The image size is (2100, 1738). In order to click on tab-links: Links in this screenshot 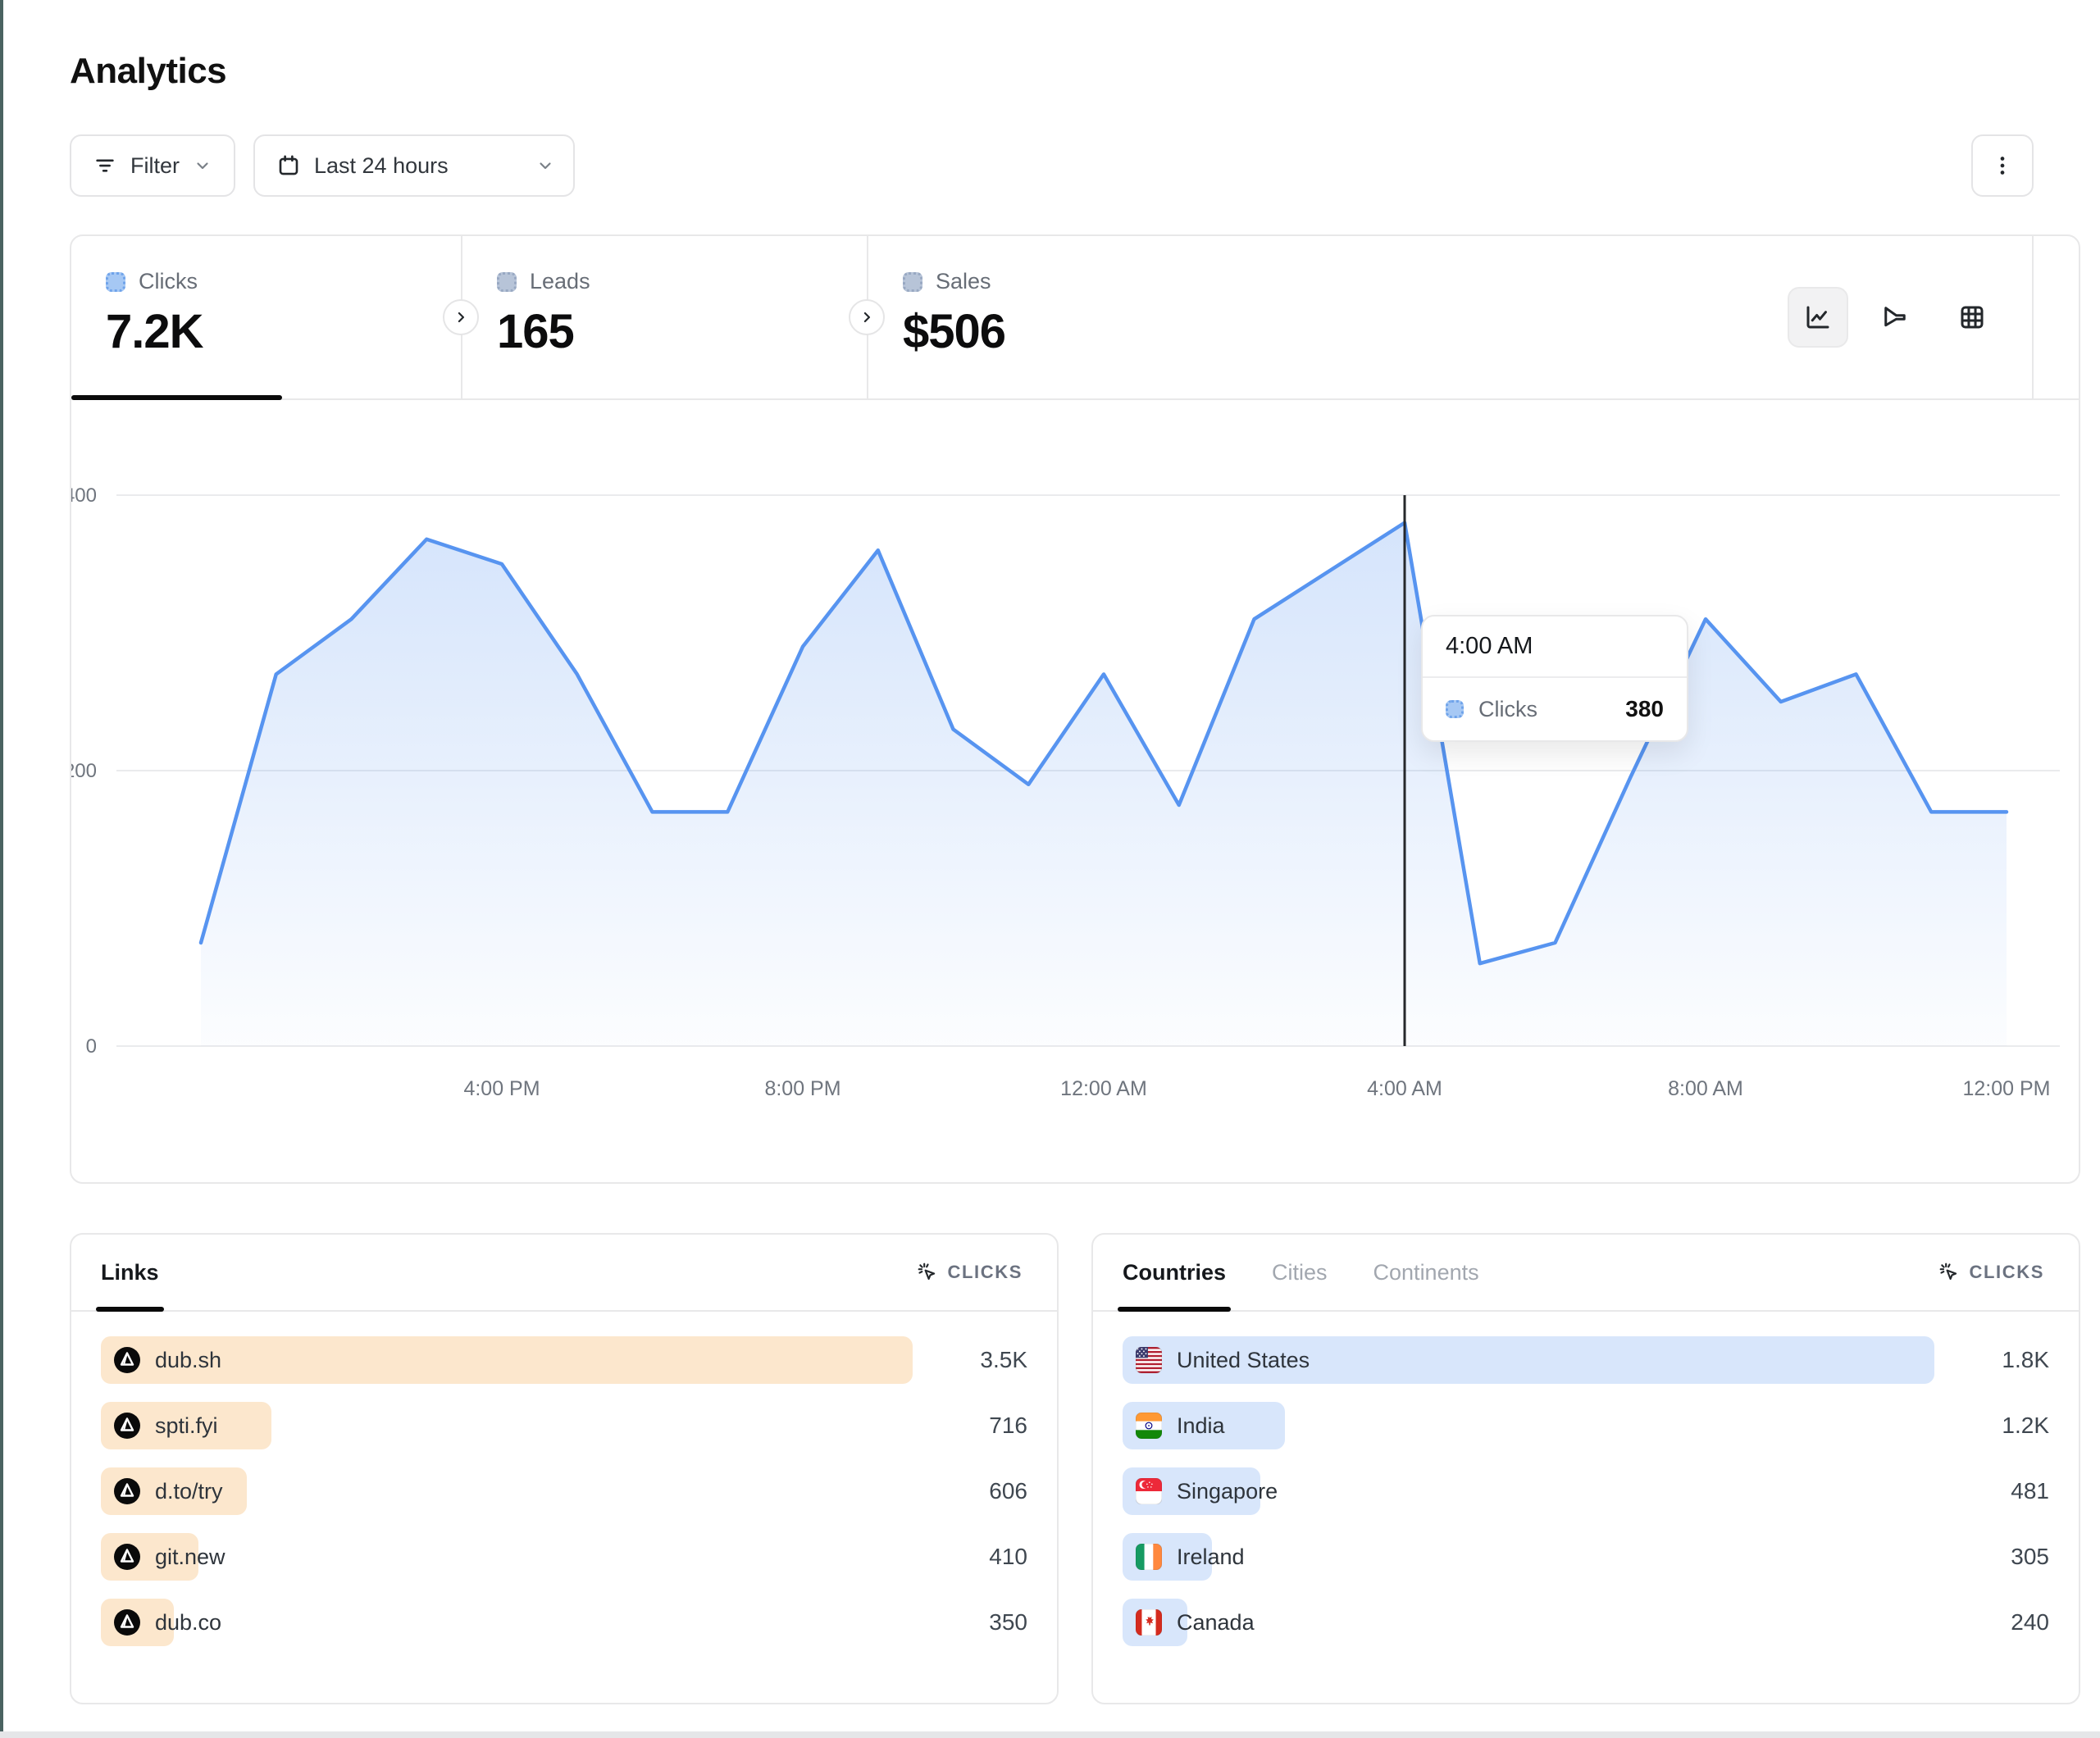, I will do `click(130, 1273)`.